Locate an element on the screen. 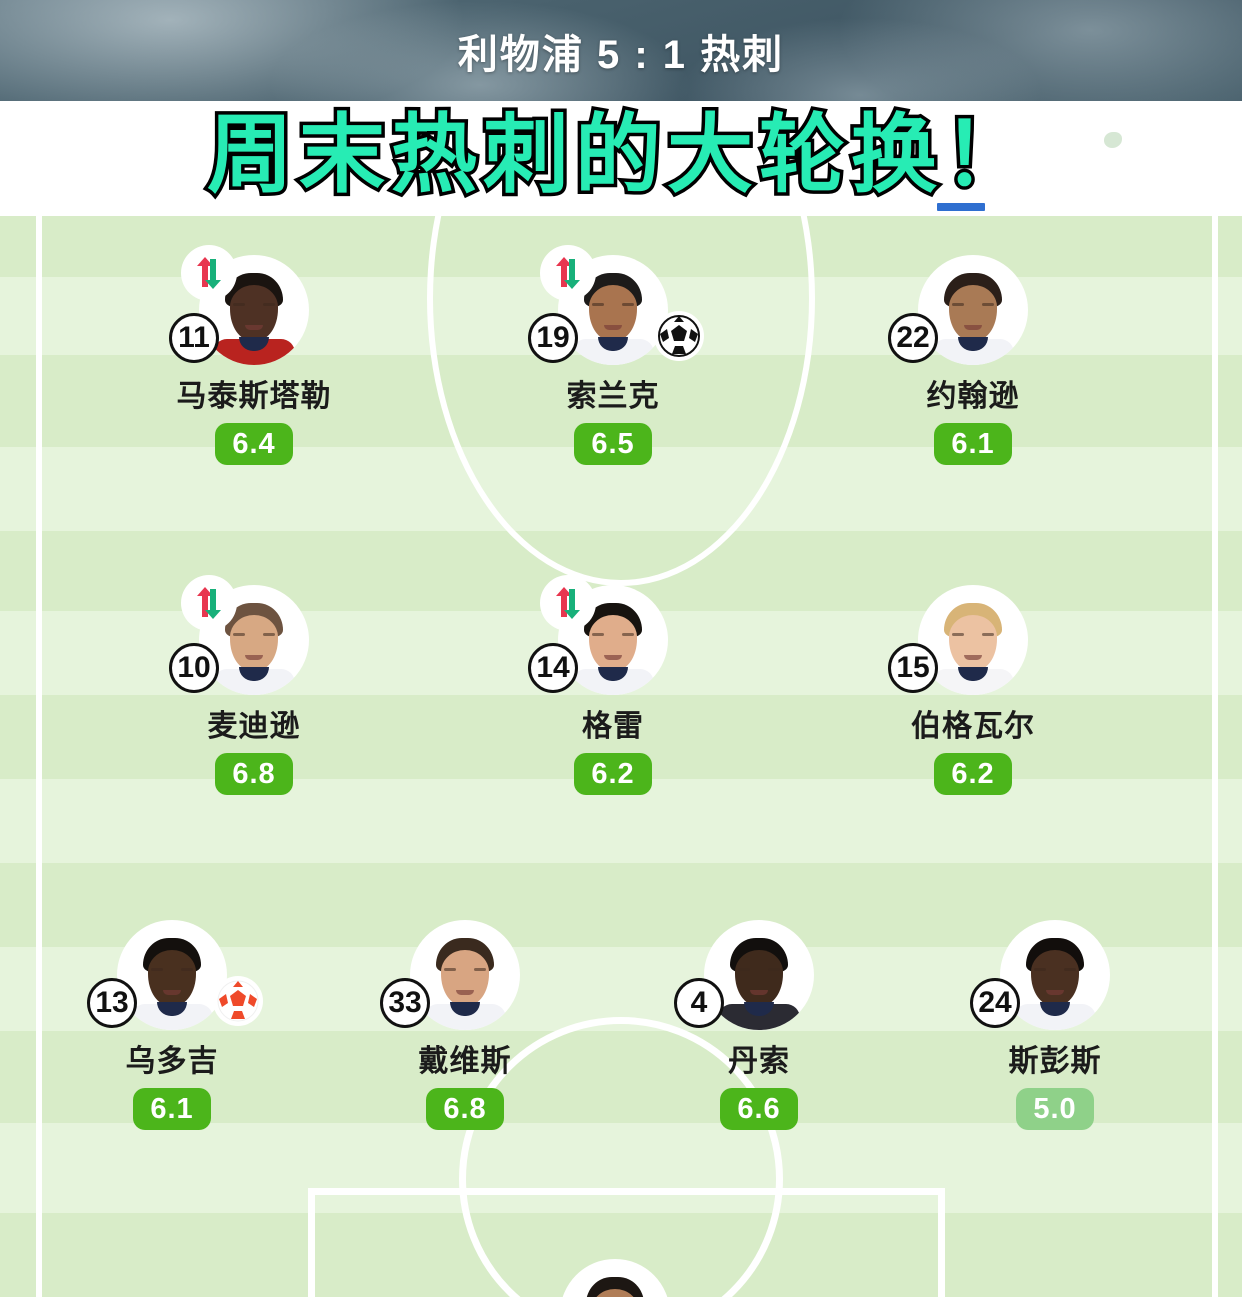 The height and width of the screenshot is (1297, 1242). jersey-number: 22 is located at coordinates (913, 338).